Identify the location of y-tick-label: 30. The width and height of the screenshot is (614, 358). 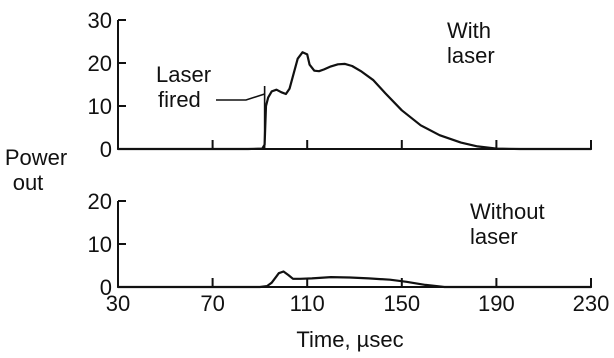
(100, 20).